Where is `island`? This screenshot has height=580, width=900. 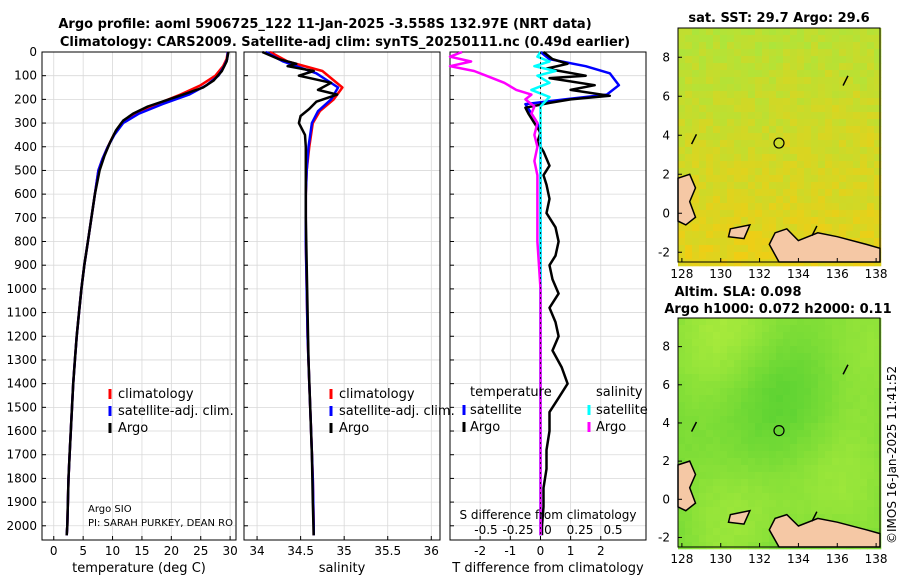 island is located at coordinates (814, 231).